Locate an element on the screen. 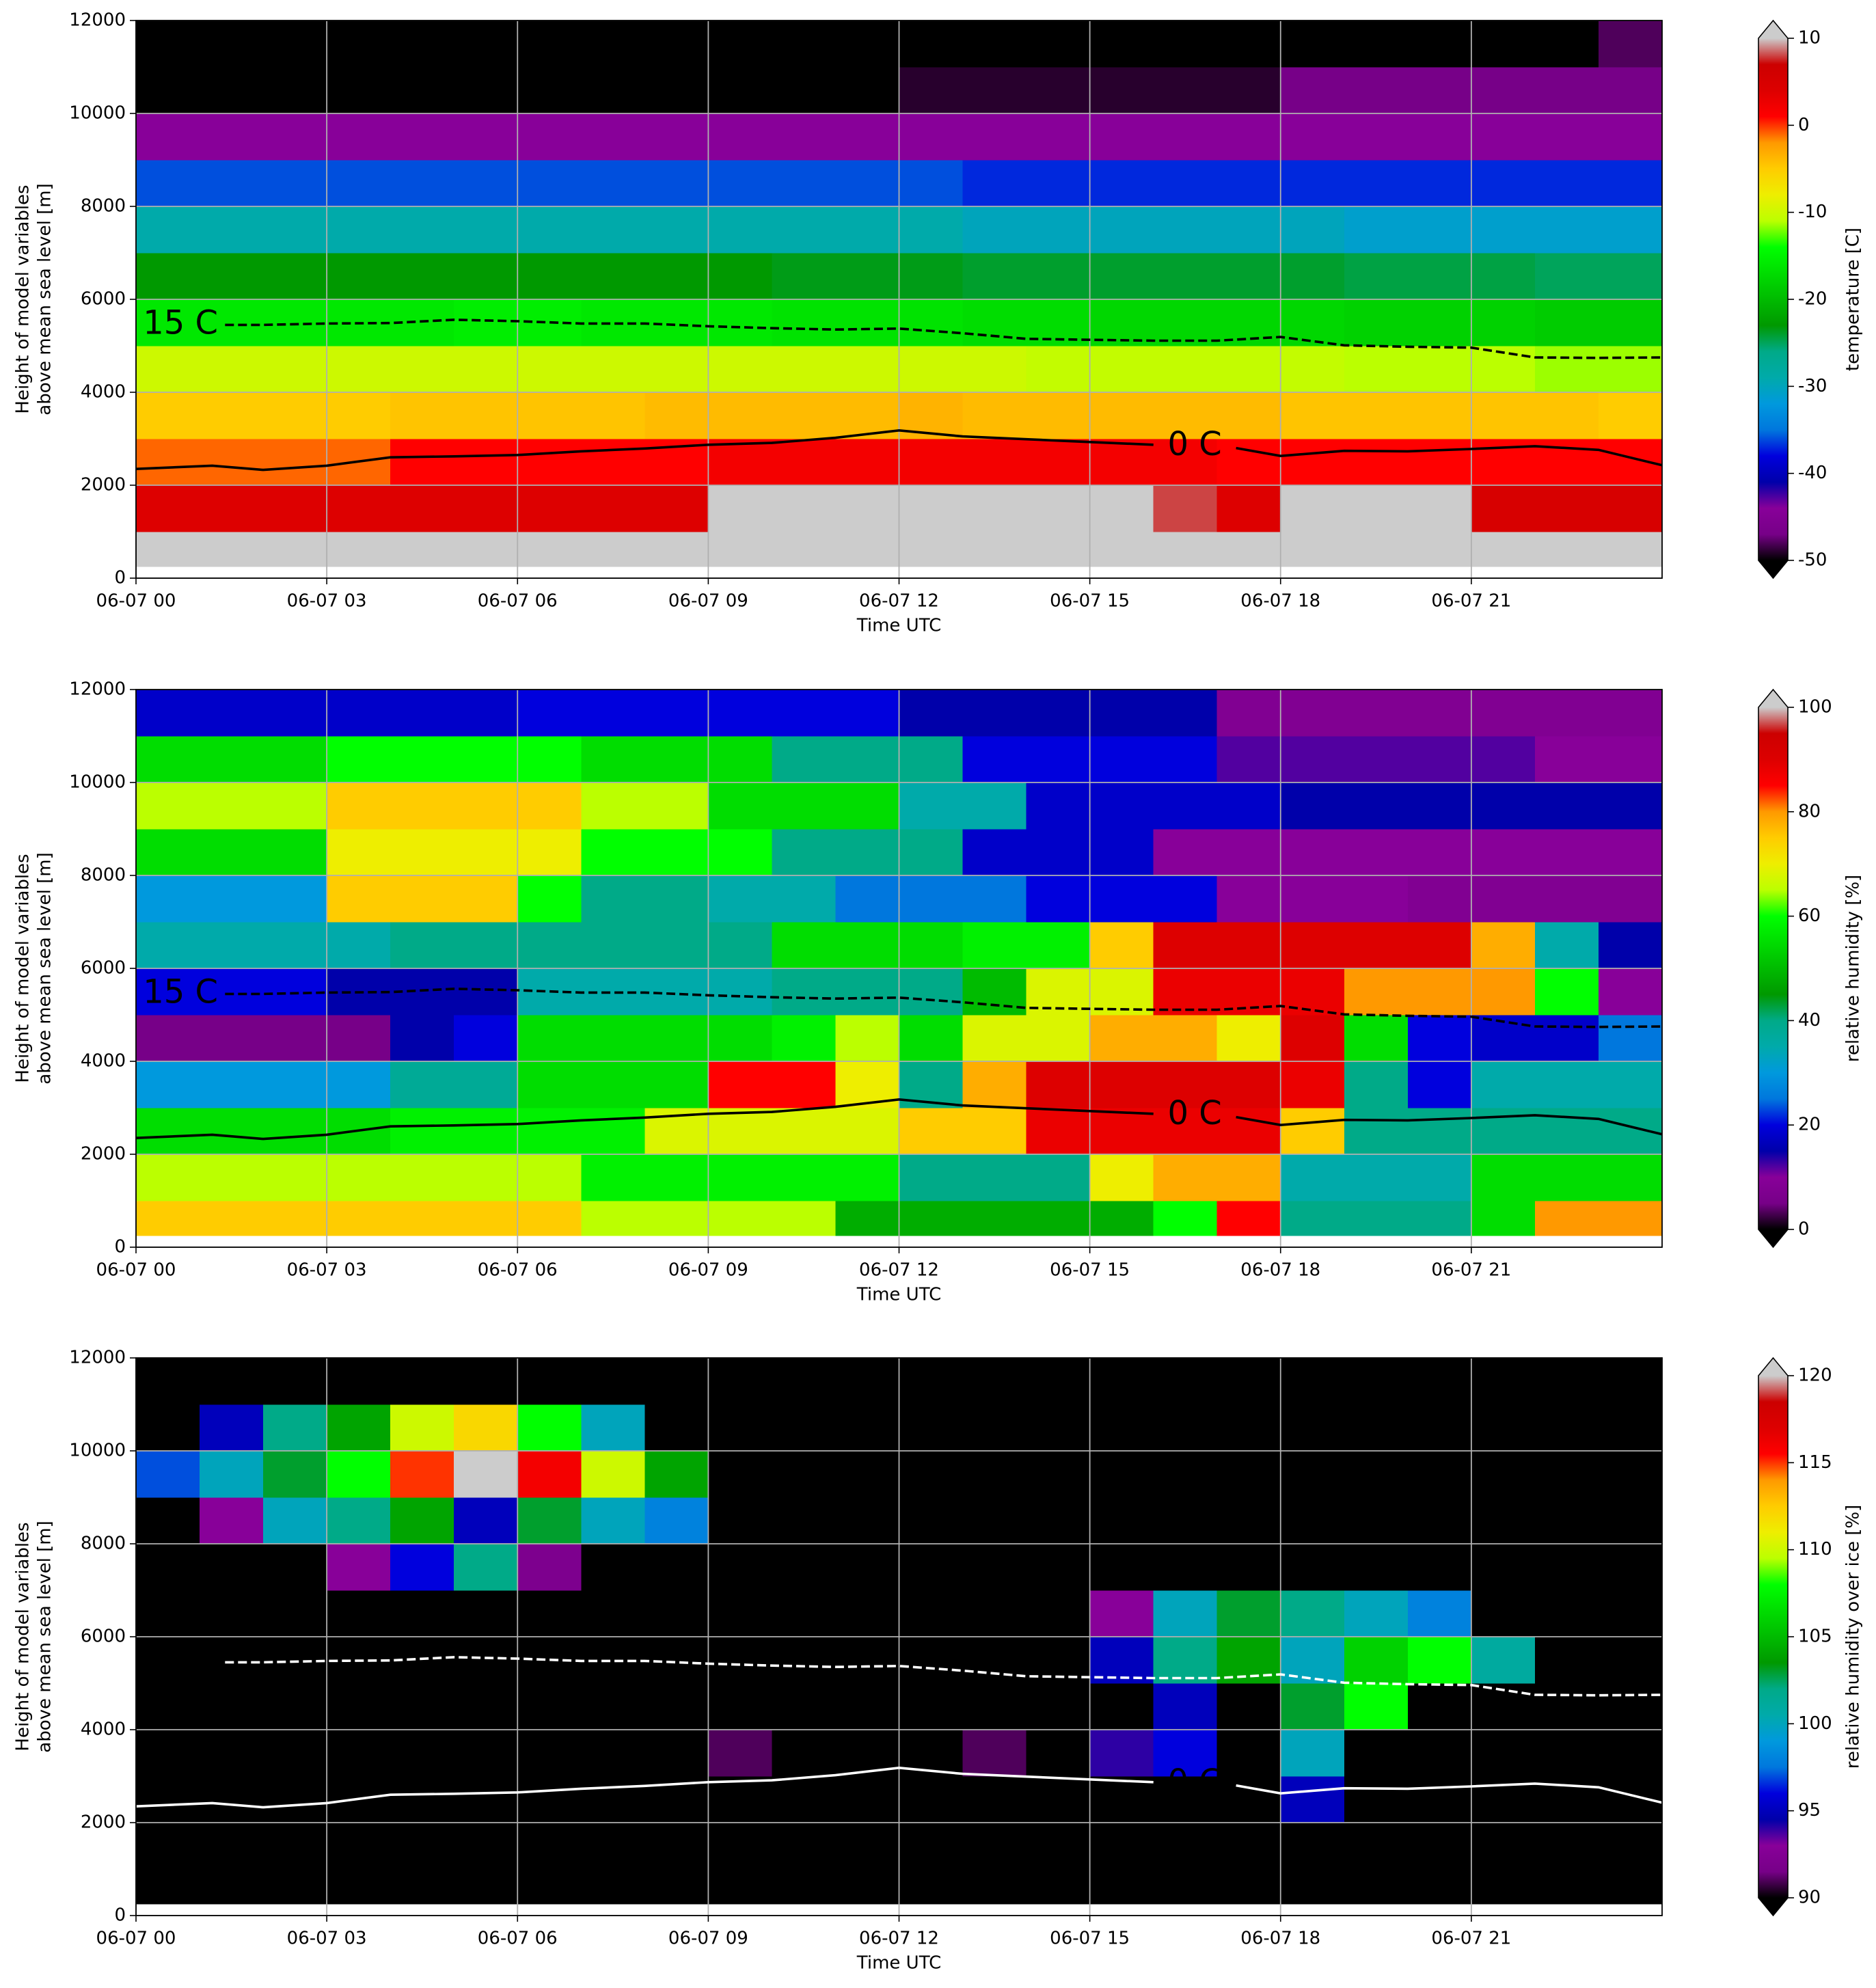 The height and width of the screenshot is (1988, 1876). colorbar-tick-label: -10 is located at coordinates (1812, 212).